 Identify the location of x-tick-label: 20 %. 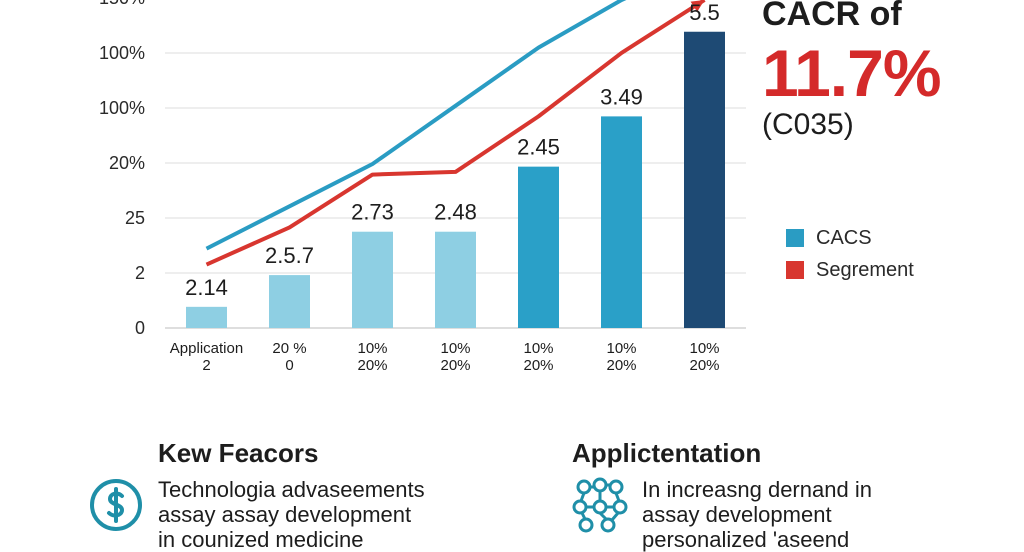
(289, 348).